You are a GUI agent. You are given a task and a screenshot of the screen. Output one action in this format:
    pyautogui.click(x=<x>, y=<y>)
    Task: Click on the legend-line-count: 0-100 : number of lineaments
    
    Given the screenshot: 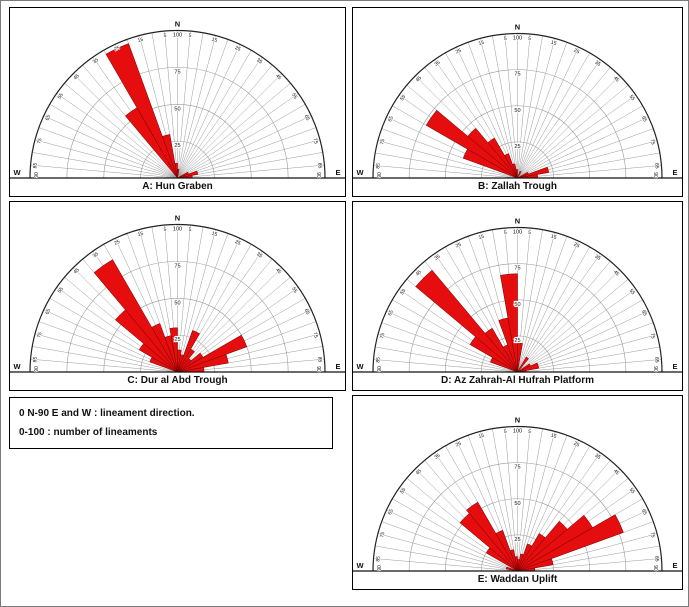 What is the action you would take?
    pyautogui.click(x=88, y=432)
    